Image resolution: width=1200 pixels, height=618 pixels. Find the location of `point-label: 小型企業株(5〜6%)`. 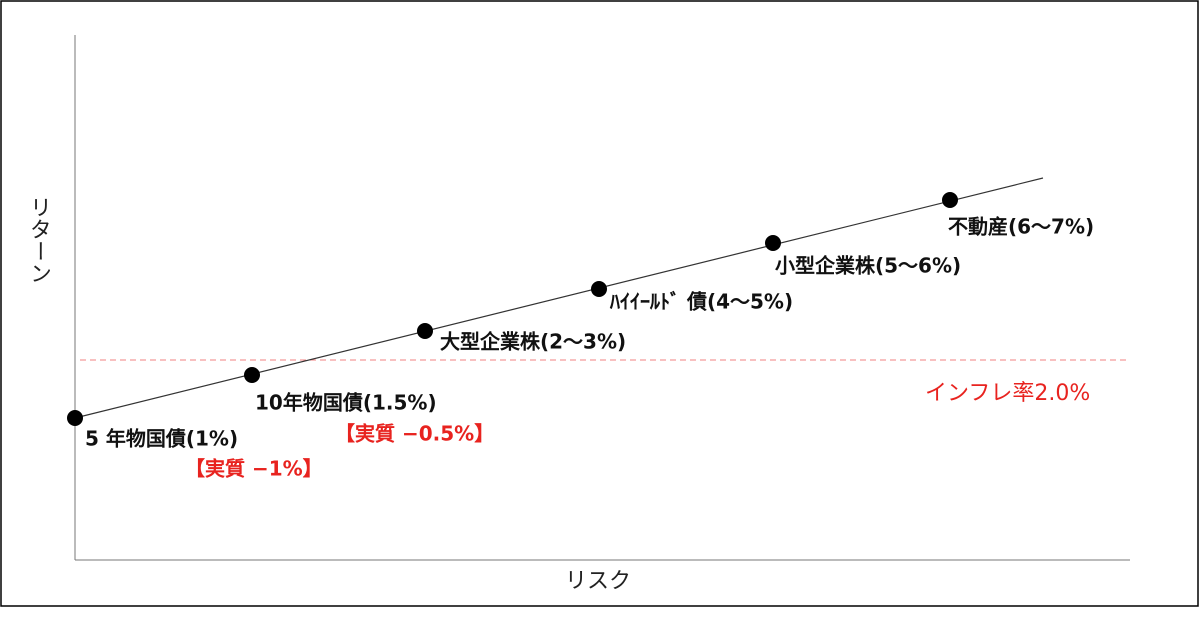

point-label: 小型企業株(5〜6%) is located at coordinates (868, 266).